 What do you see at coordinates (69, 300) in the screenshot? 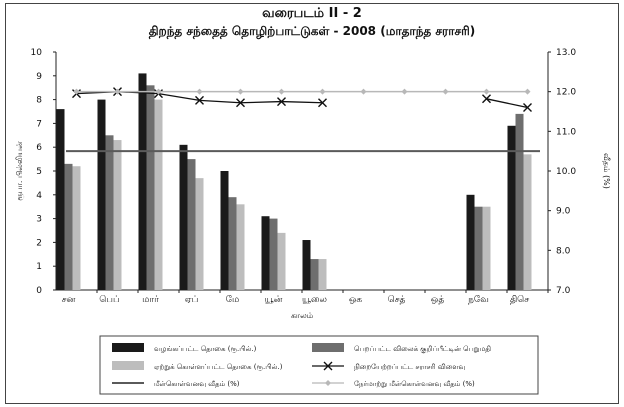
I see `x-tick-label: சன` at bounding box center [69, 300].